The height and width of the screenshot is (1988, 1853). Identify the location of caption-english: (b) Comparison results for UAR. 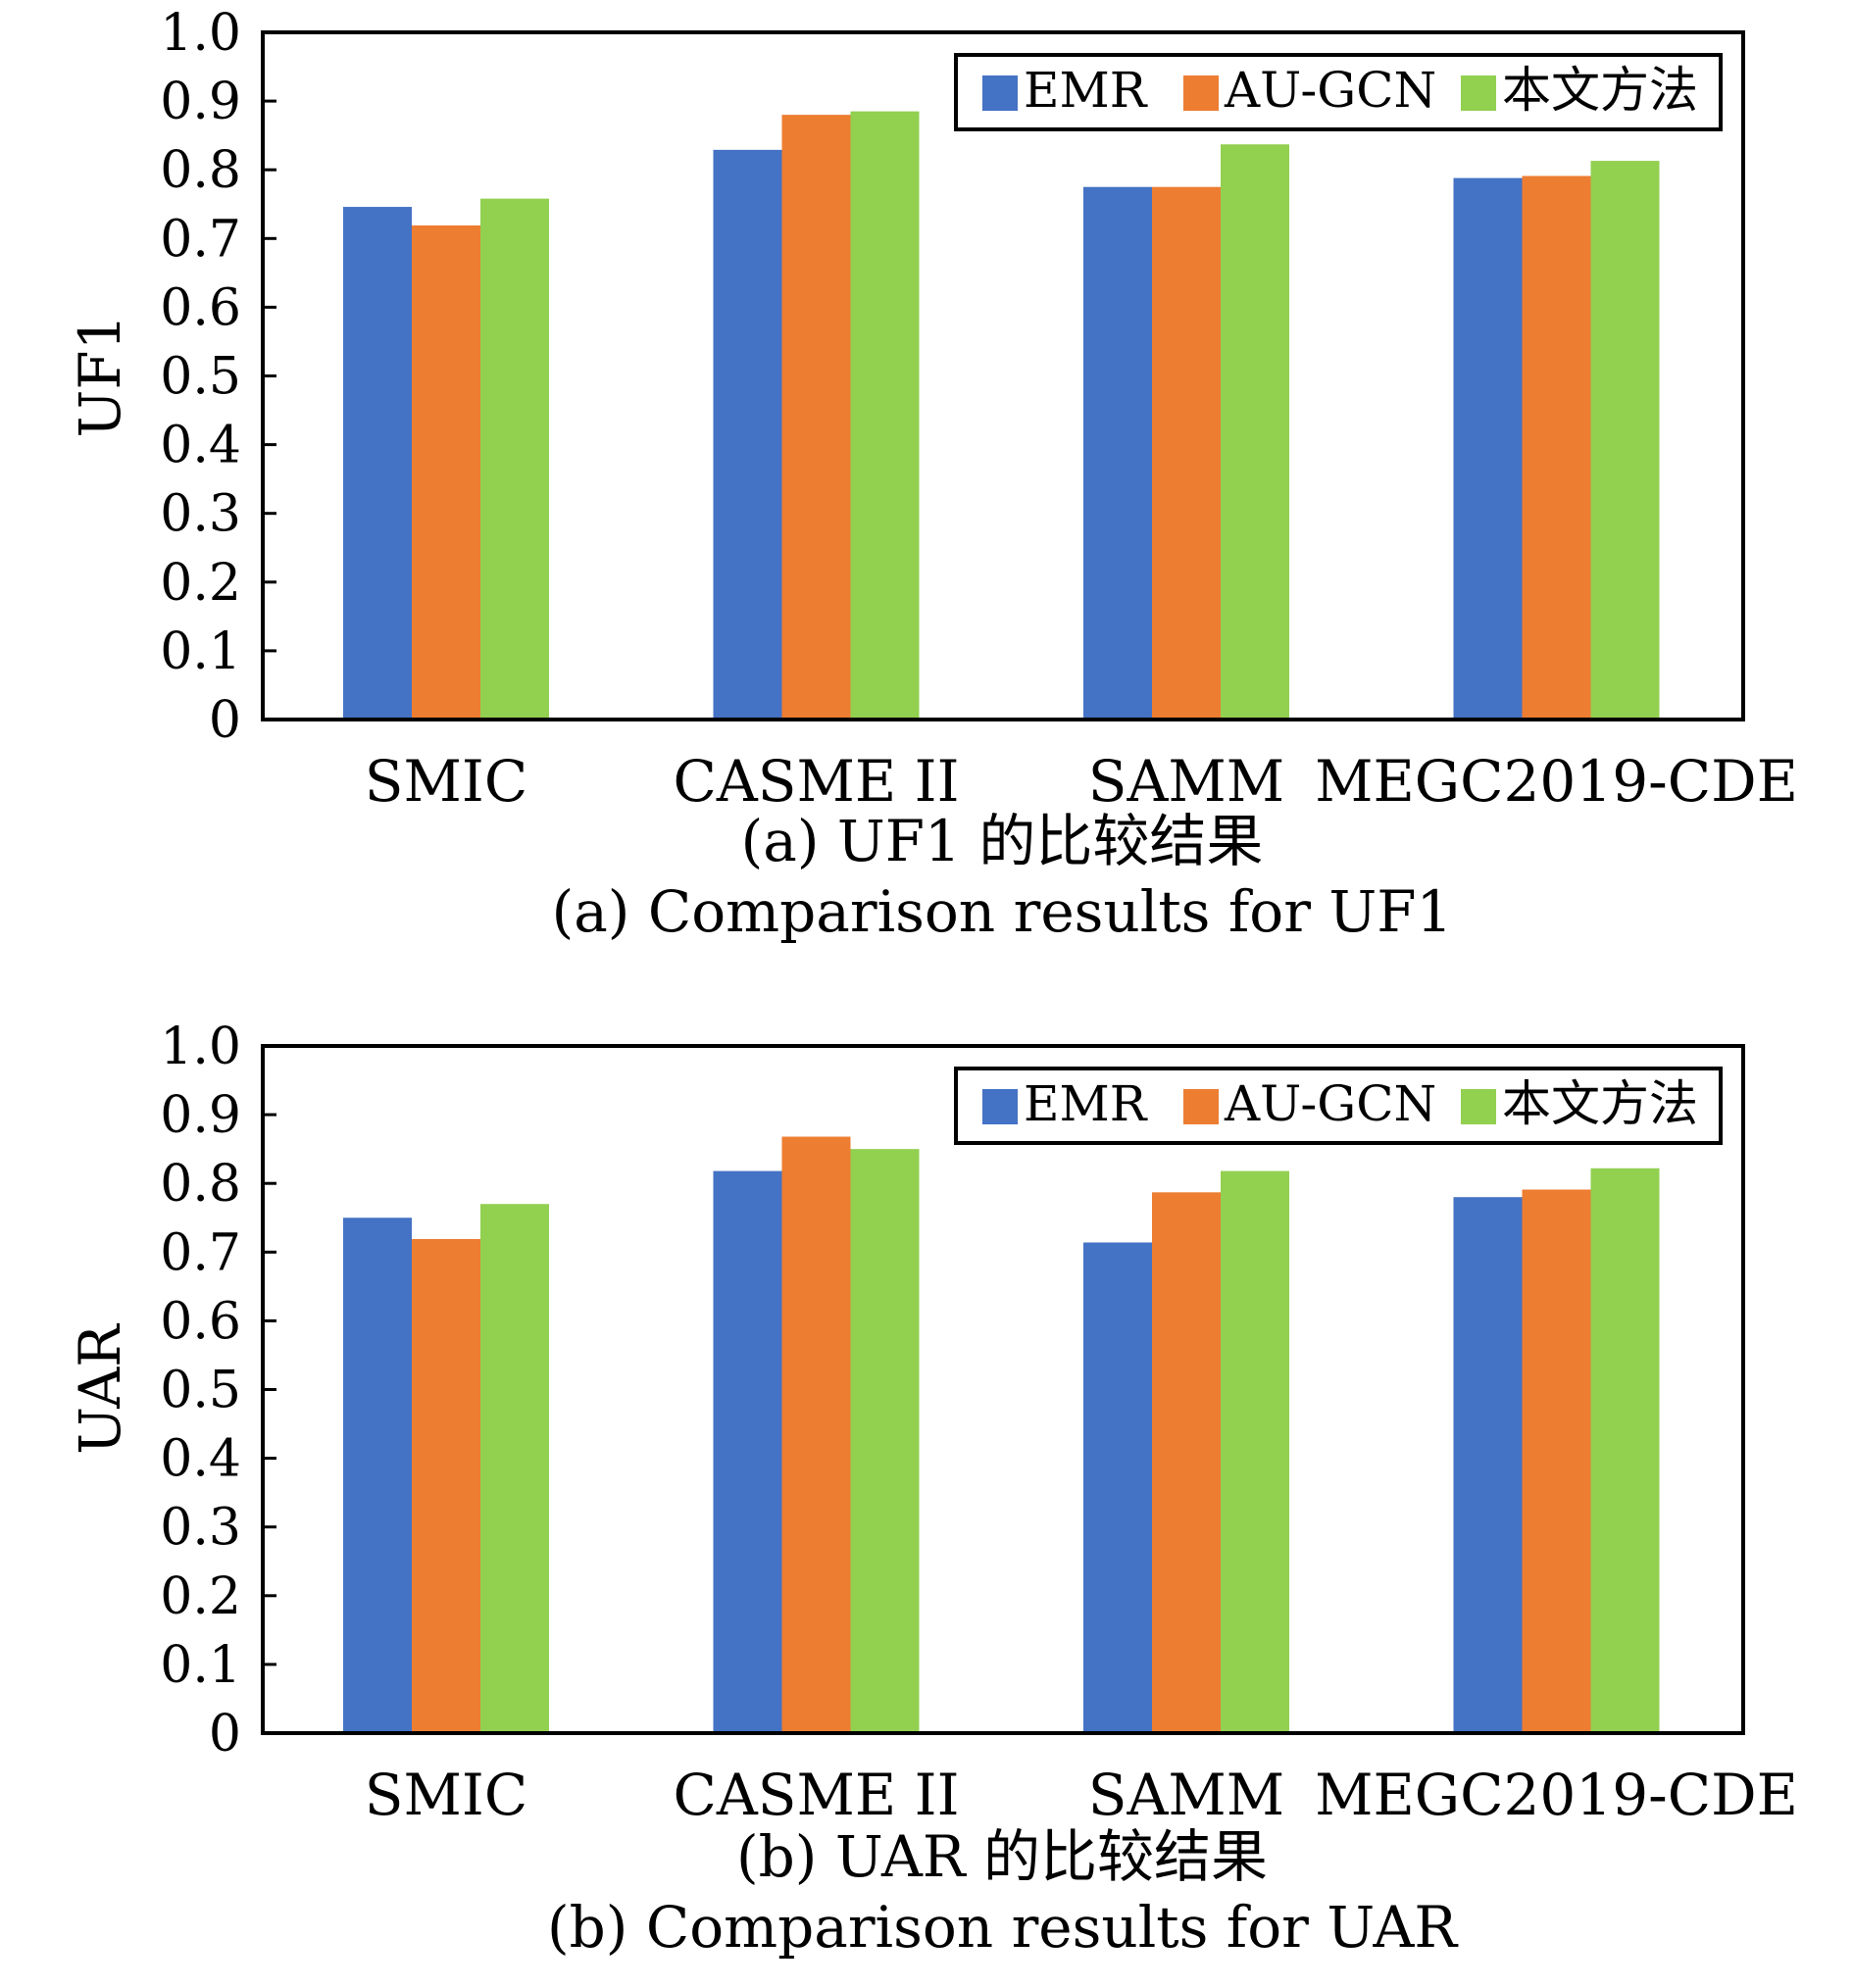
(1003, 1927).